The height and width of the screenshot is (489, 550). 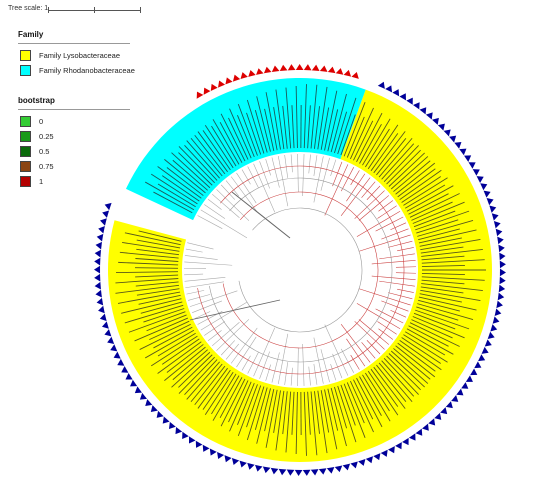 What do you see at coordinates (25, 121) in the screenshot?
I see `legend-swatch` at bounding box center [25, 121].